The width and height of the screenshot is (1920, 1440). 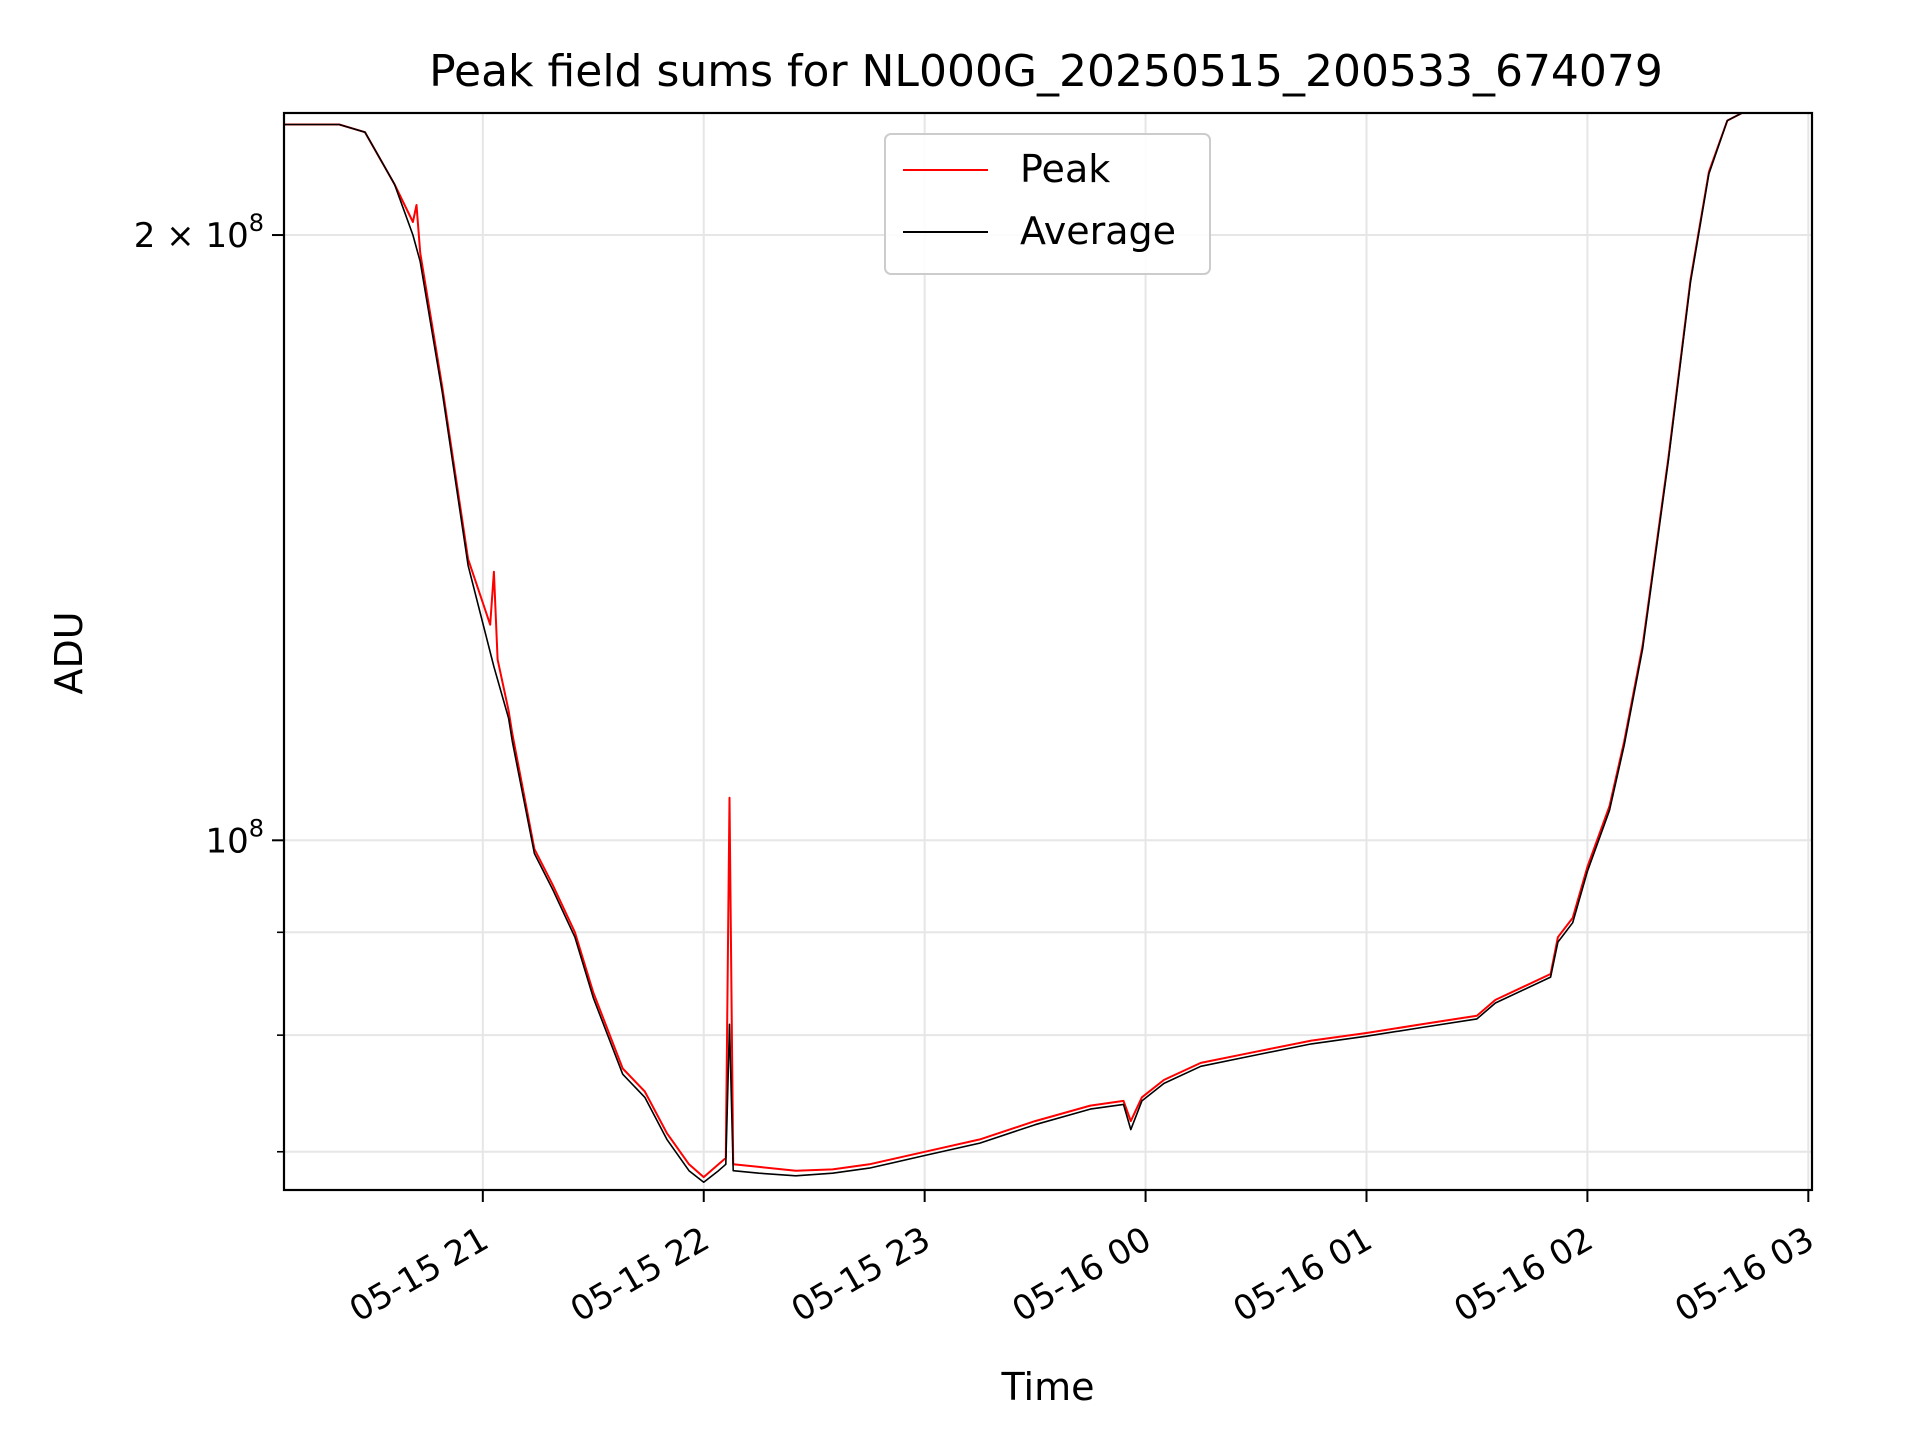 What do you see at coordinates (69, 652) in the screenshot?
I see `y-axis-label: ADU` at bounding box center [69, 652].